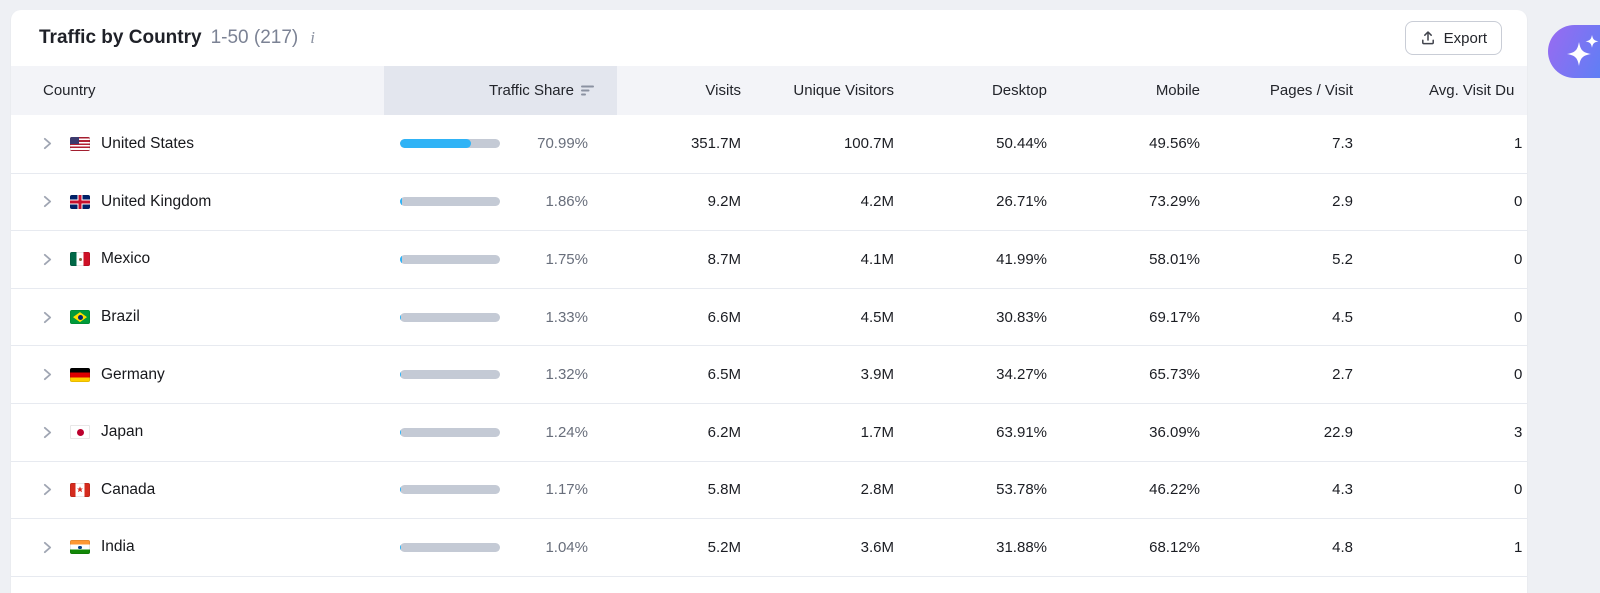 The height and width of the screenshot is (593, 1600). Describe the element at coordinates (118, 547) in the screenshot. I see `country-name: India` at that location.